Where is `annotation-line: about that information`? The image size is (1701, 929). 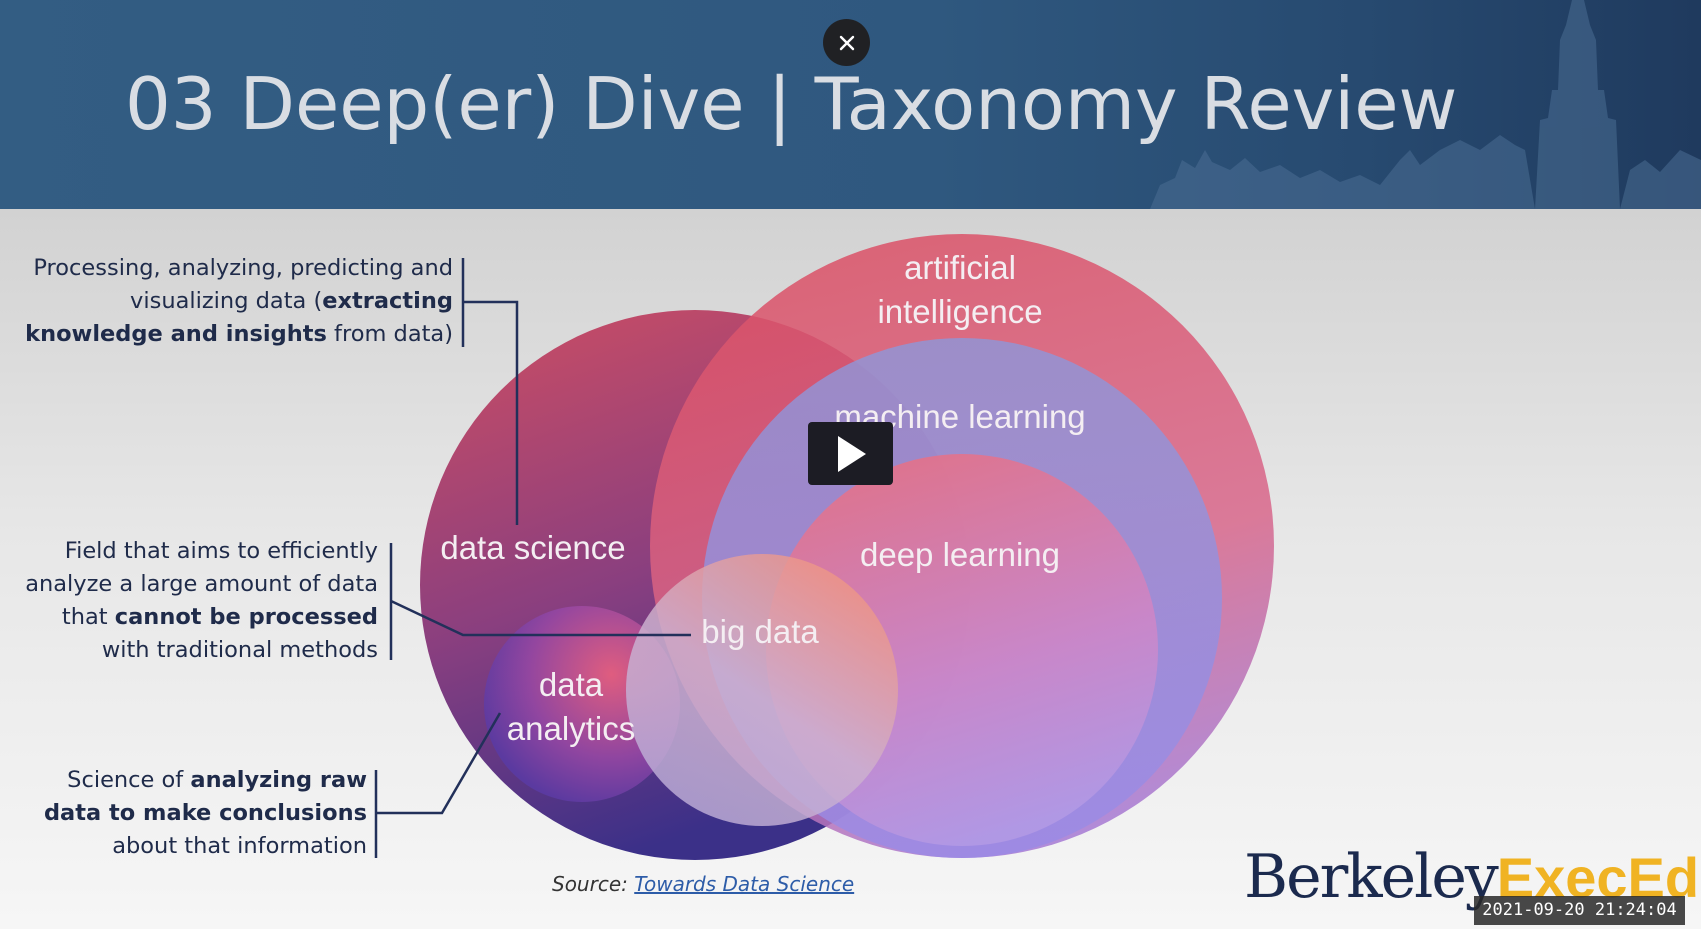
annotation-line: about that information is located at coordinates (239, 846).